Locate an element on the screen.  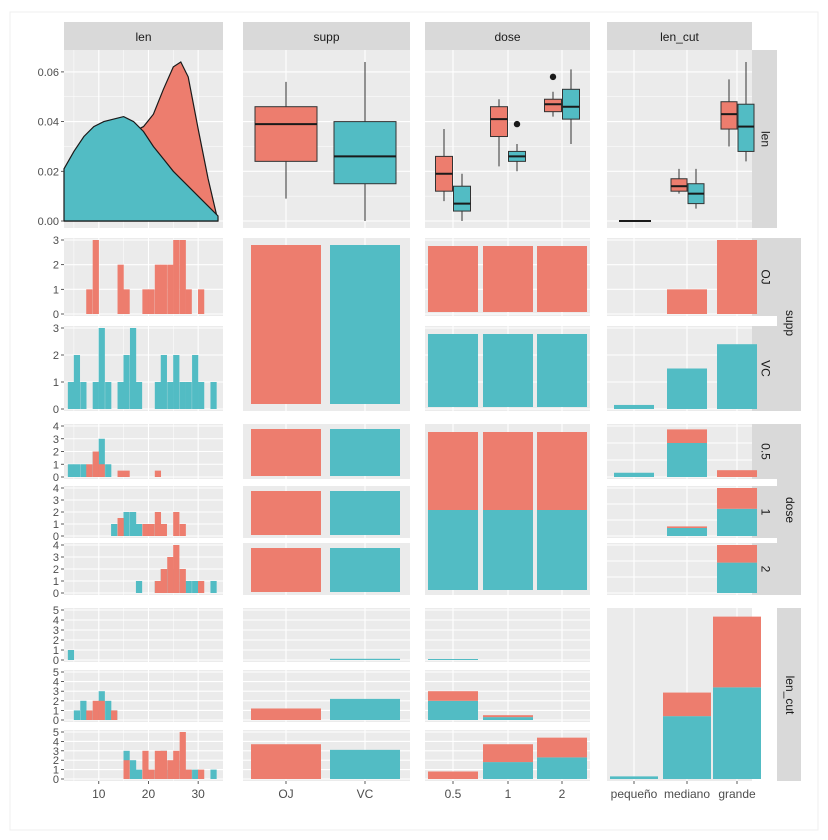
dose-1-y-label: 3 is located at coordinates (56, 501).